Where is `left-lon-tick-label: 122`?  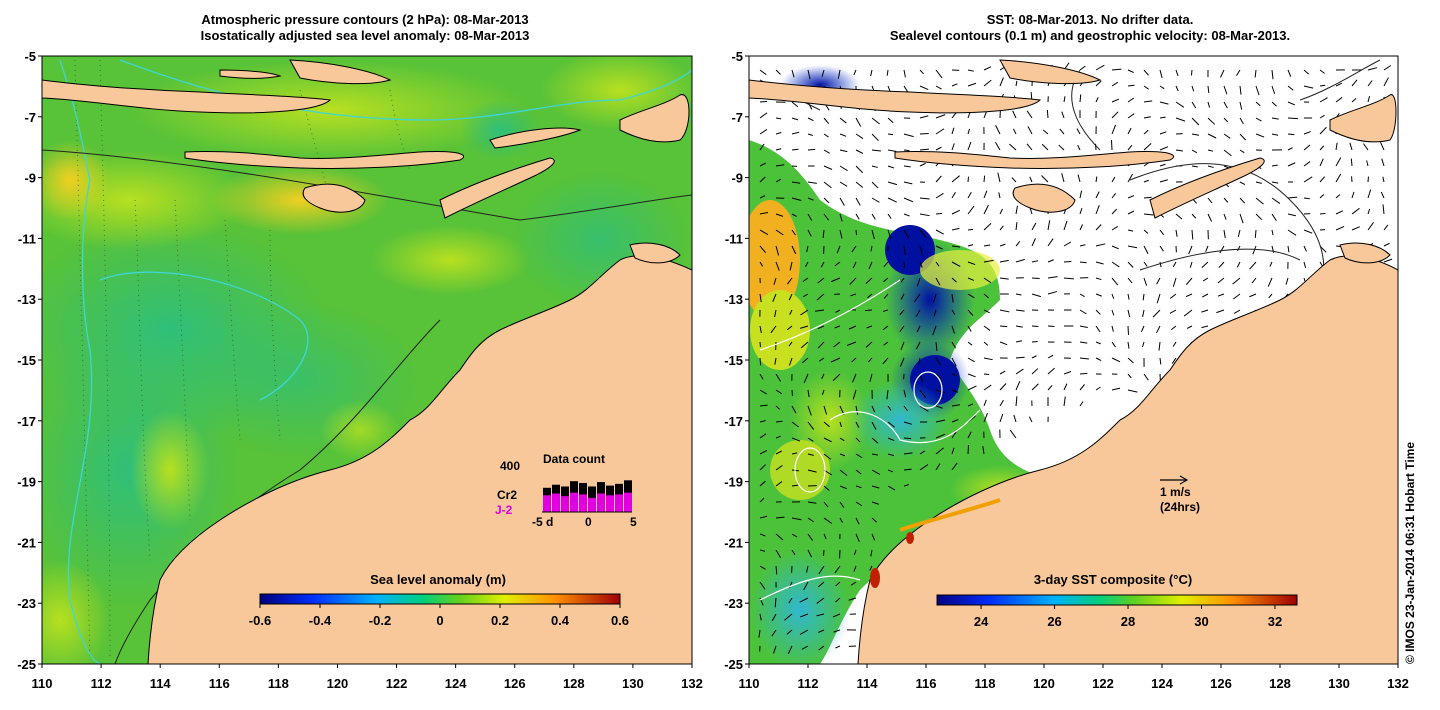
left-lon-tick-label: 122 is located at coordinates (397, 683).